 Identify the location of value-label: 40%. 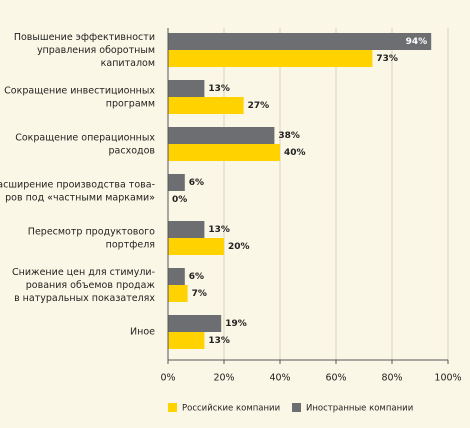
(295, 153).